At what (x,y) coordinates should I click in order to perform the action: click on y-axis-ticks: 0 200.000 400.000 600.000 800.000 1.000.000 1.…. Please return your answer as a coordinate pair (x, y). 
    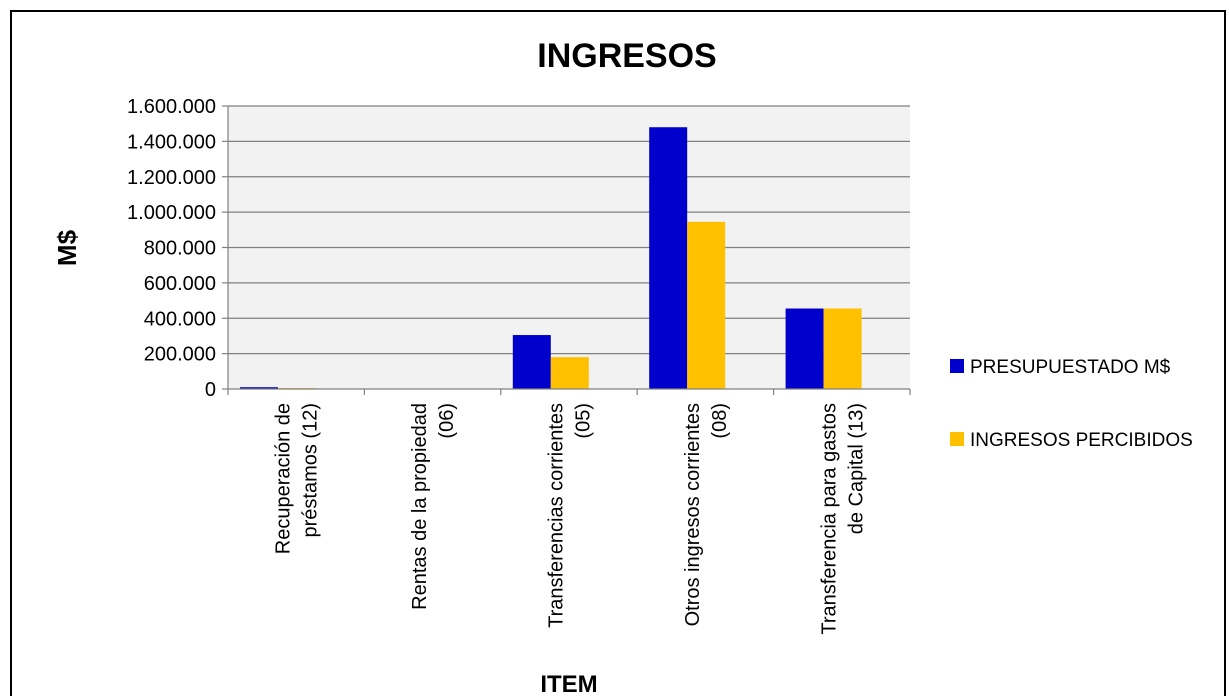
    Looking at the image, I should click on (178, 248).